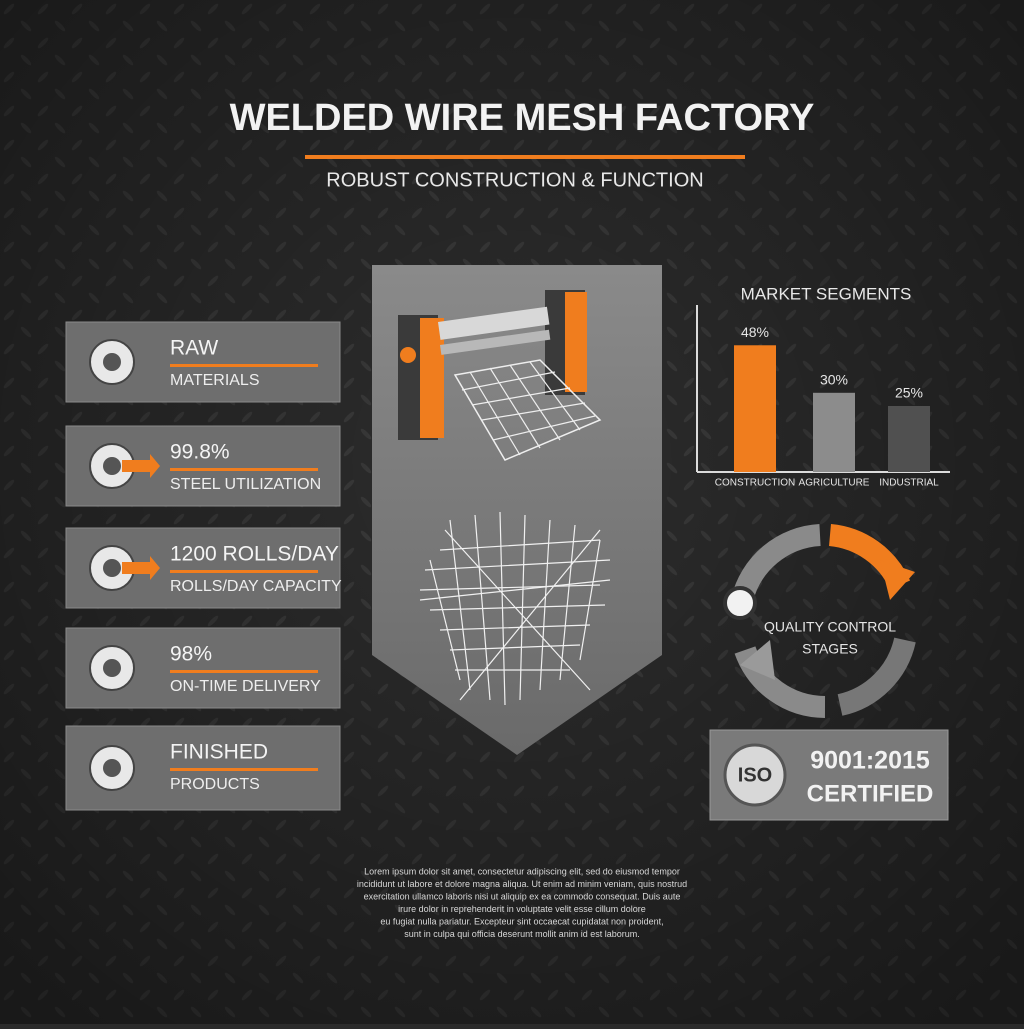  What do you see at coordinates (834, 483) in the screenshot?
I see `x-tick-label: AGRICULTURE` at bounding box center [834, 483].